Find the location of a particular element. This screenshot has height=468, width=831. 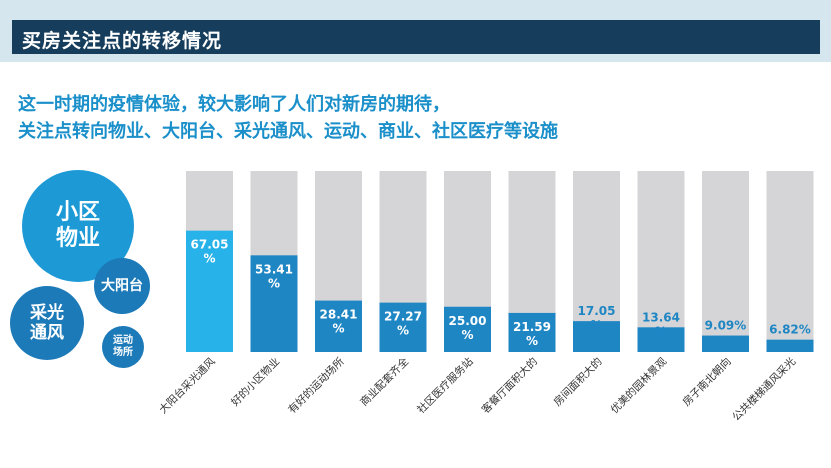

data-label: 25.00% is located at coordinates (468, 328).